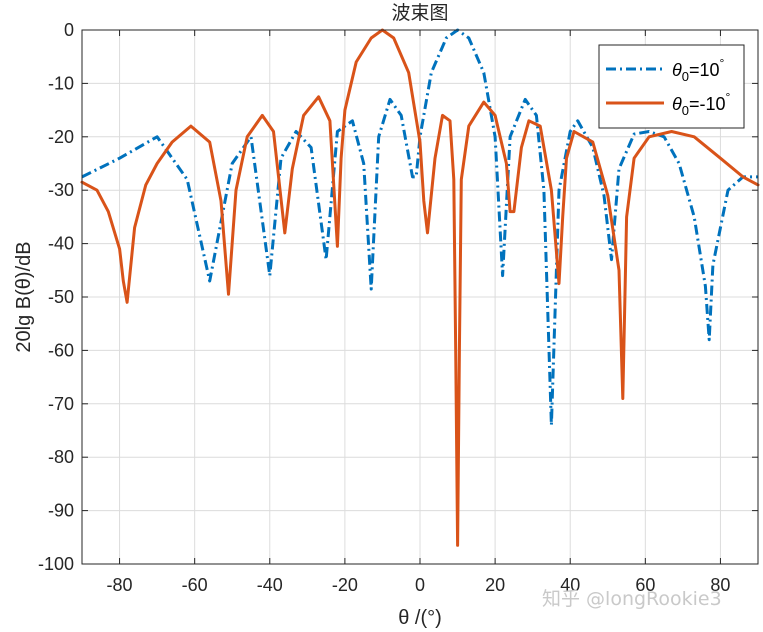 The image size is (763, 632). I want to click on y-tick-label: -70, so click(61, 404).